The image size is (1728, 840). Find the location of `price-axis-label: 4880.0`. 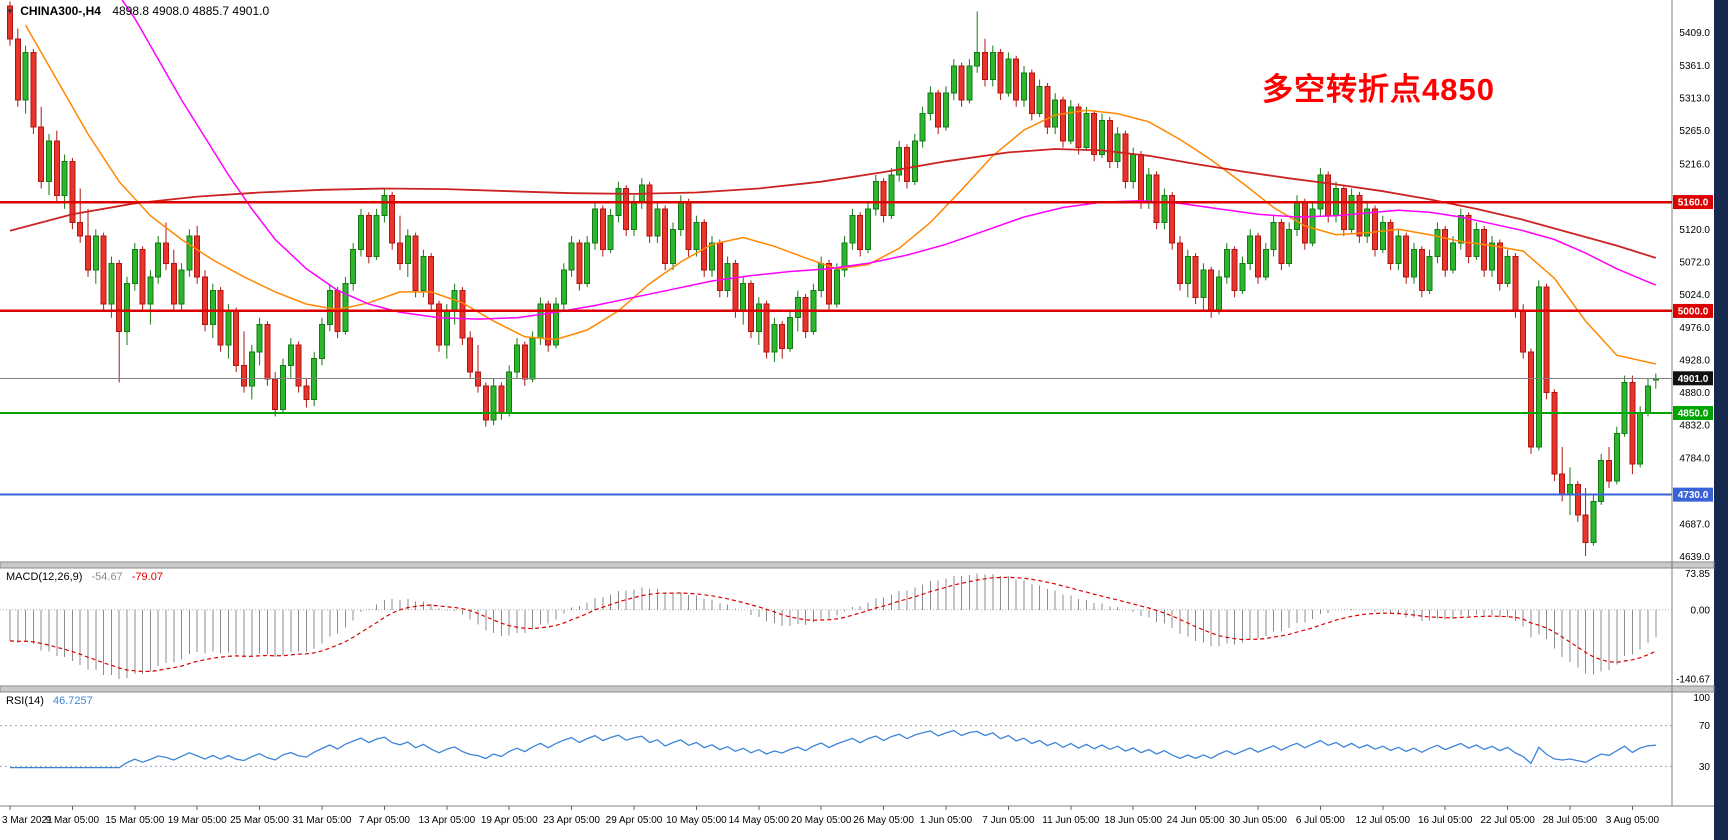

price-axis-label: 4880.0 is located at coordinates (1694, 393).